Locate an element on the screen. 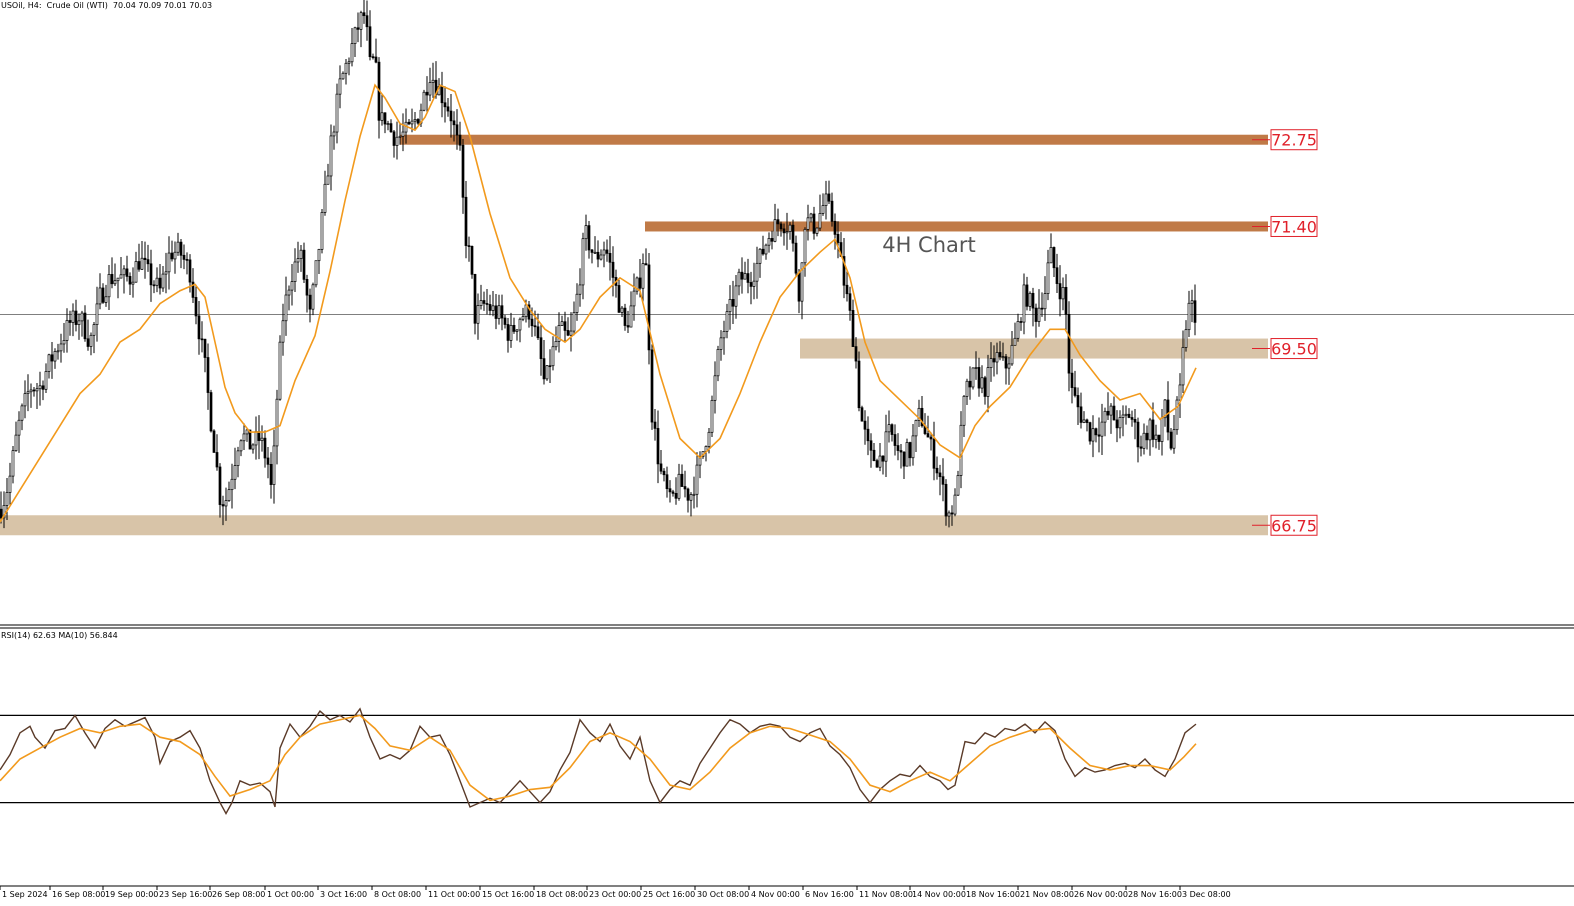 This screenshot has height=906, width=1574. x-tick-label: 3 Oct 16:00 is located at coordinates (343, 894).